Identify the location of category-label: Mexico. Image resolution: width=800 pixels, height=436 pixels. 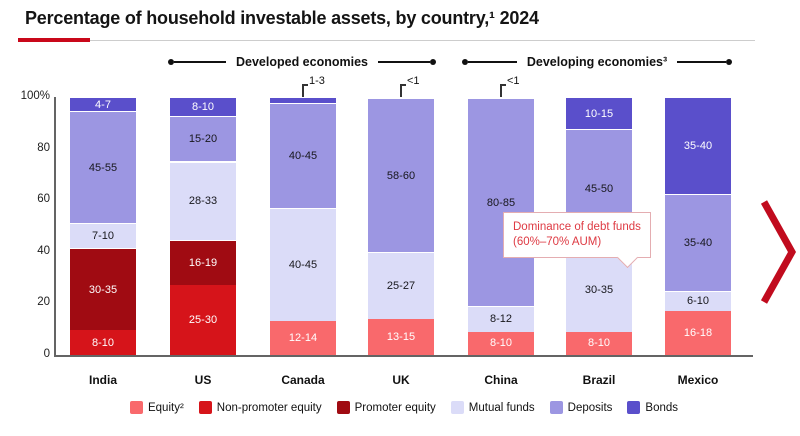
(698, 380).